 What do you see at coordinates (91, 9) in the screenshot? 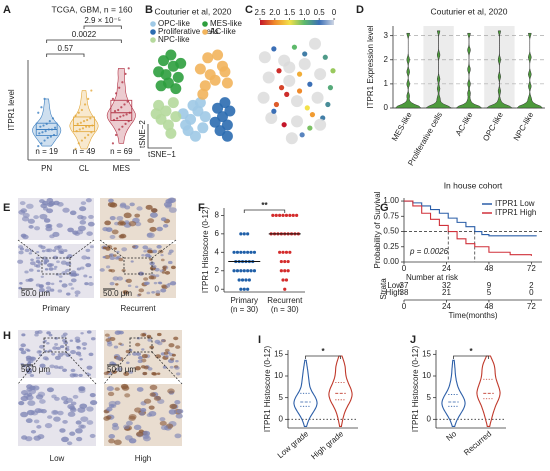
I see `chart-title: TCGA, GBM, n = 160` at bounding box center [91, 9].